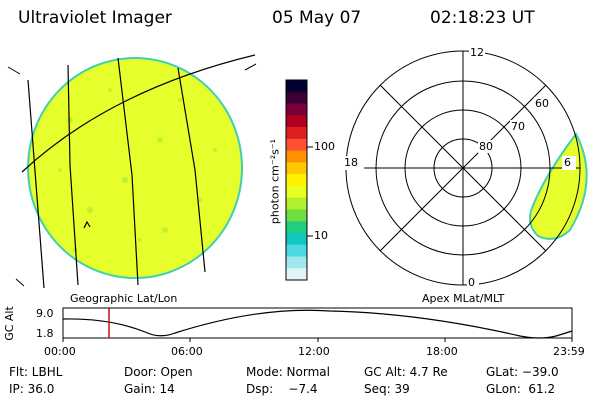 The image size is (600, 400). What do you see at coordinates (36, 372) in the screenshot?
I see `status-flt: Flt: LBHL` at bounding box center [36, 372].